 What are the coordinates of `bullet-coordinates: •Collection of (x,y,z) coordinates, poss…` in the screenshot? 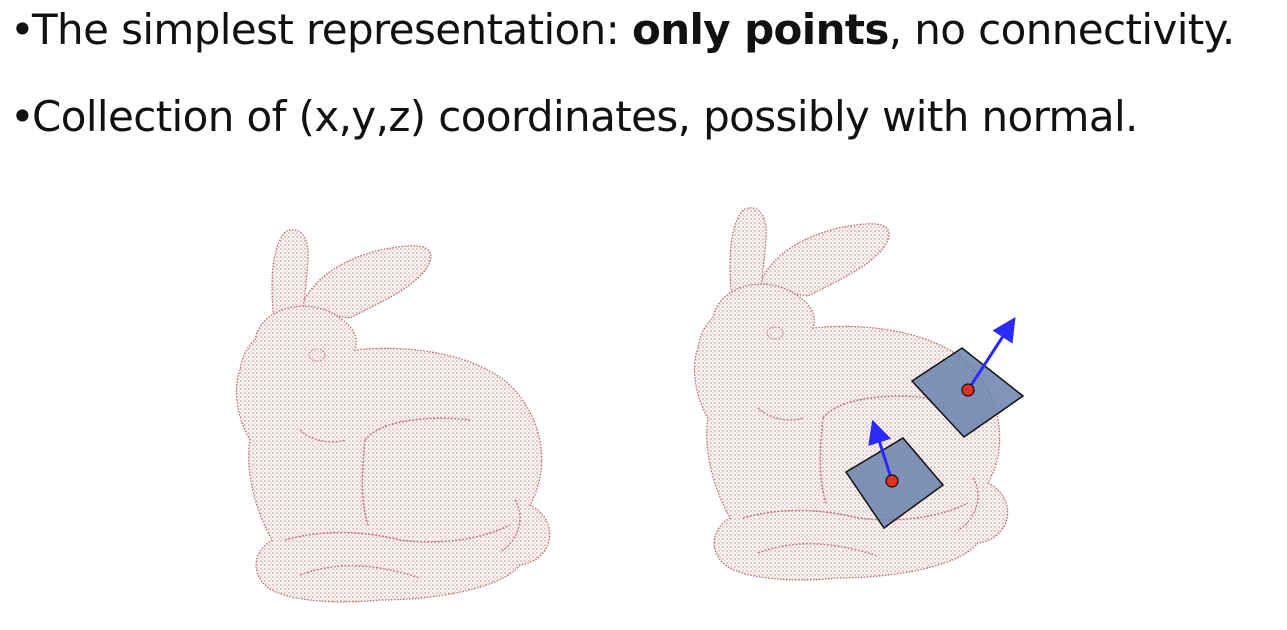 It's located at (574, 117).